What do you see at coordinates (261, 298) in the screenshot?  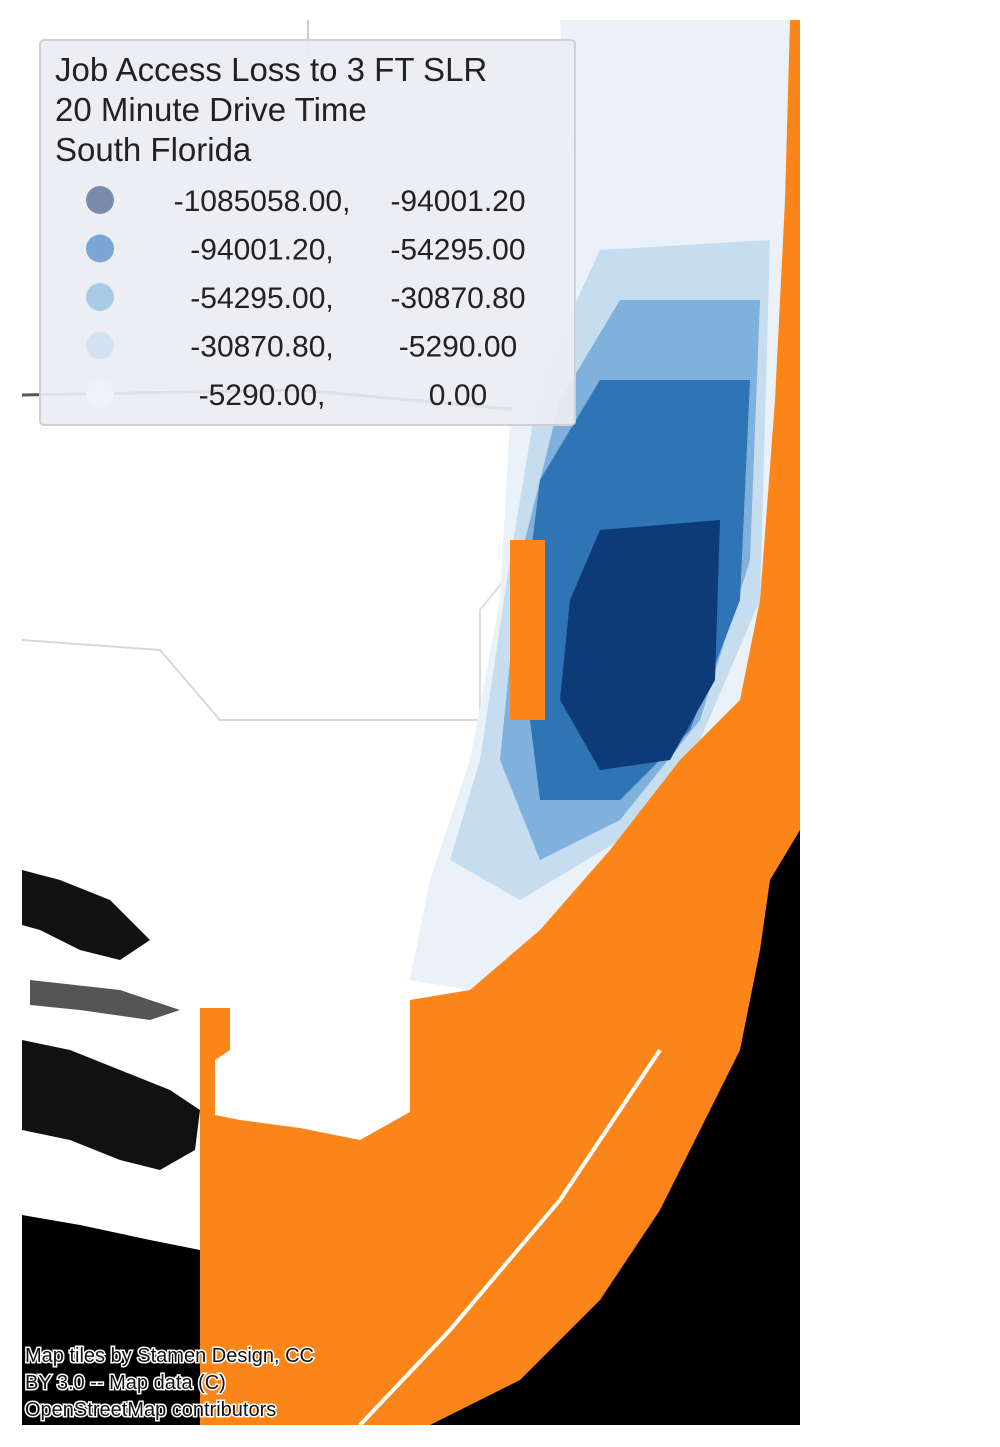 I see `legend-range-from: -54295.00,` at bounding box center [261, 298].